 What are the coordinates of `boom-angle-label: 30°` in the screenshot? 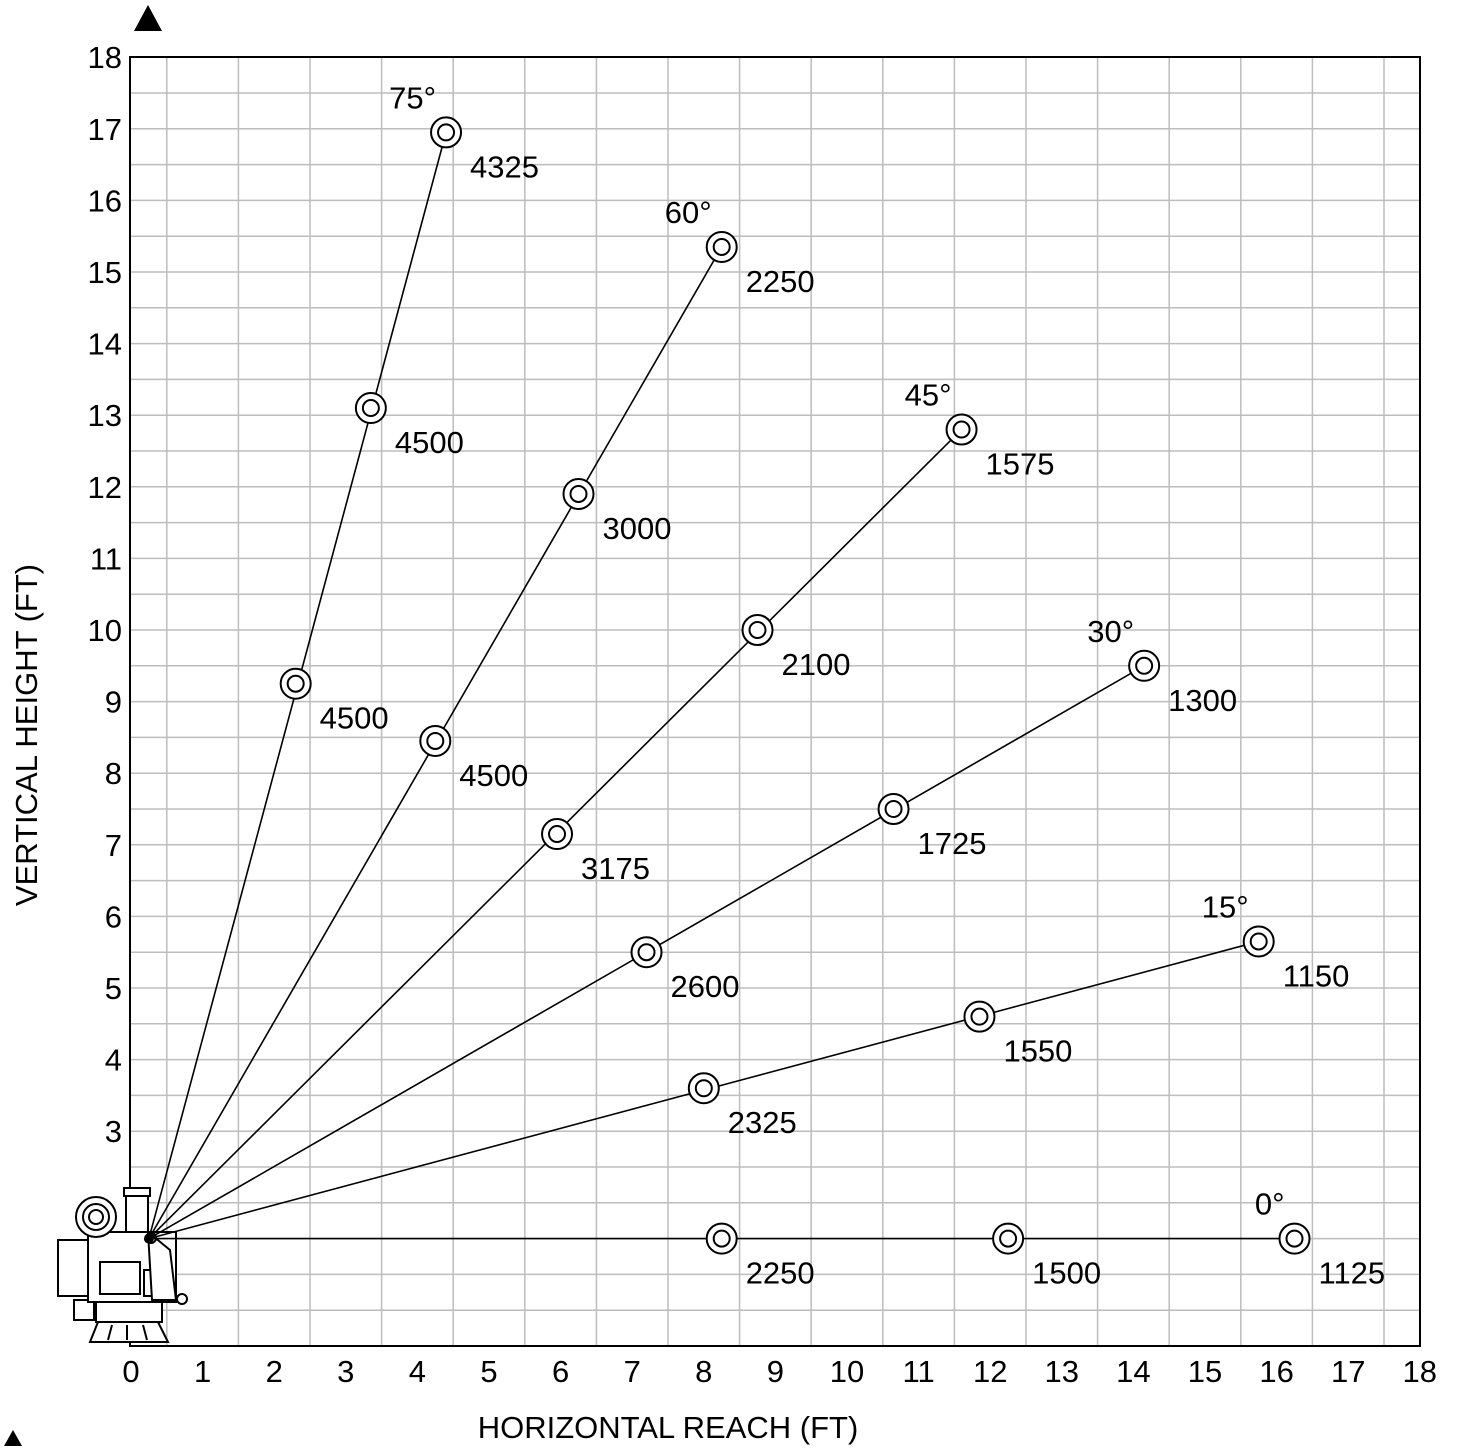 It's located at (1110, 631).